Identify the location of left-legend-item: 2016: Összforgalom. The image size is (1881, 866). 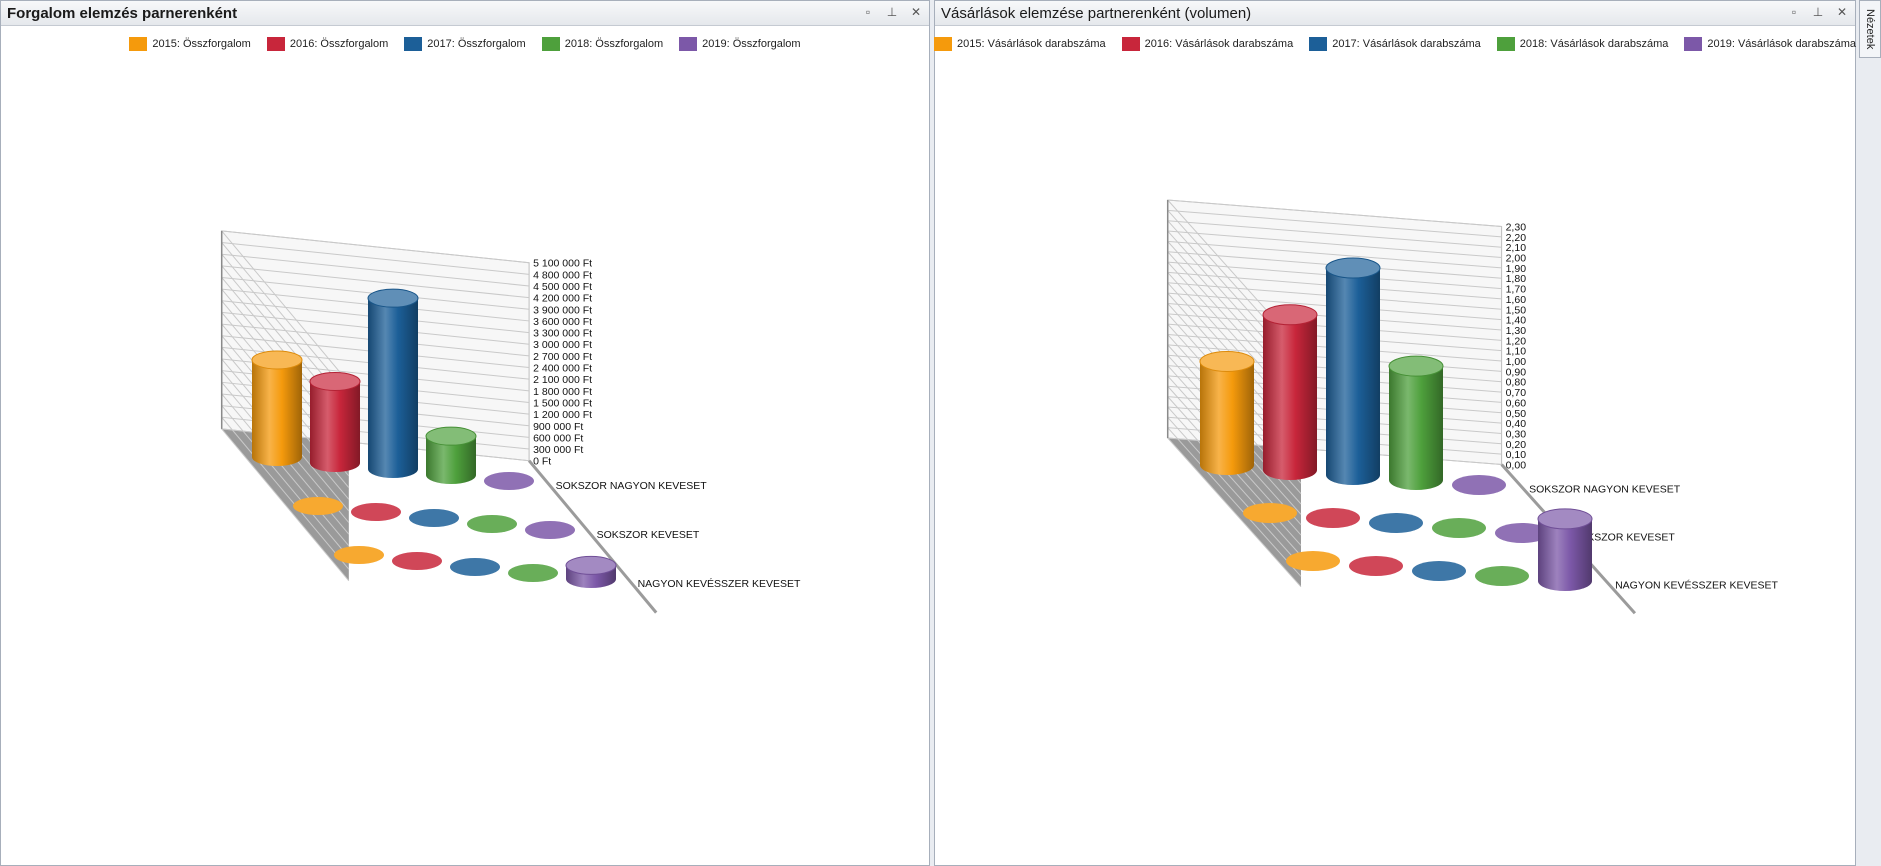
(327, 44).